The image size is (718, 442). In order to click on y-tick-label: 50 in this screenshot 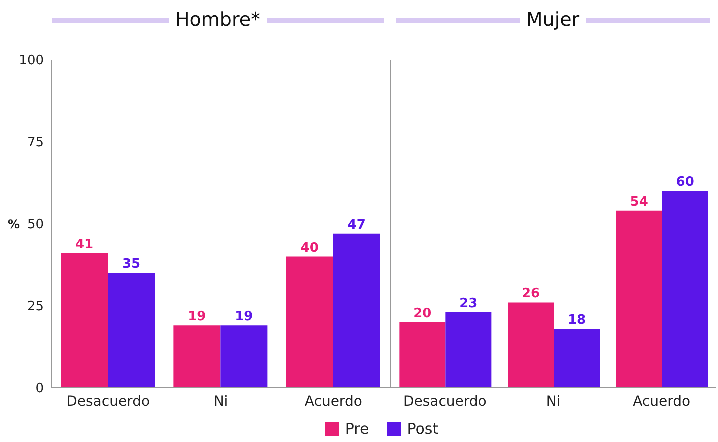, I will do `click(35, 225)`.